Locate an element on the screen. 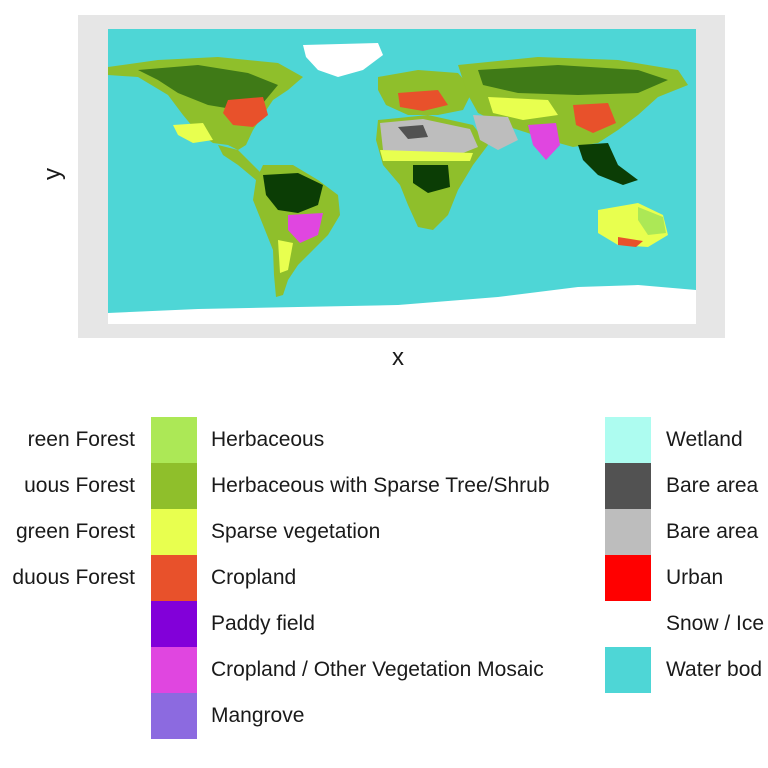 This screenshot has width=768, height=768. legend-label: Cropland is located at coordinates (254, 577).